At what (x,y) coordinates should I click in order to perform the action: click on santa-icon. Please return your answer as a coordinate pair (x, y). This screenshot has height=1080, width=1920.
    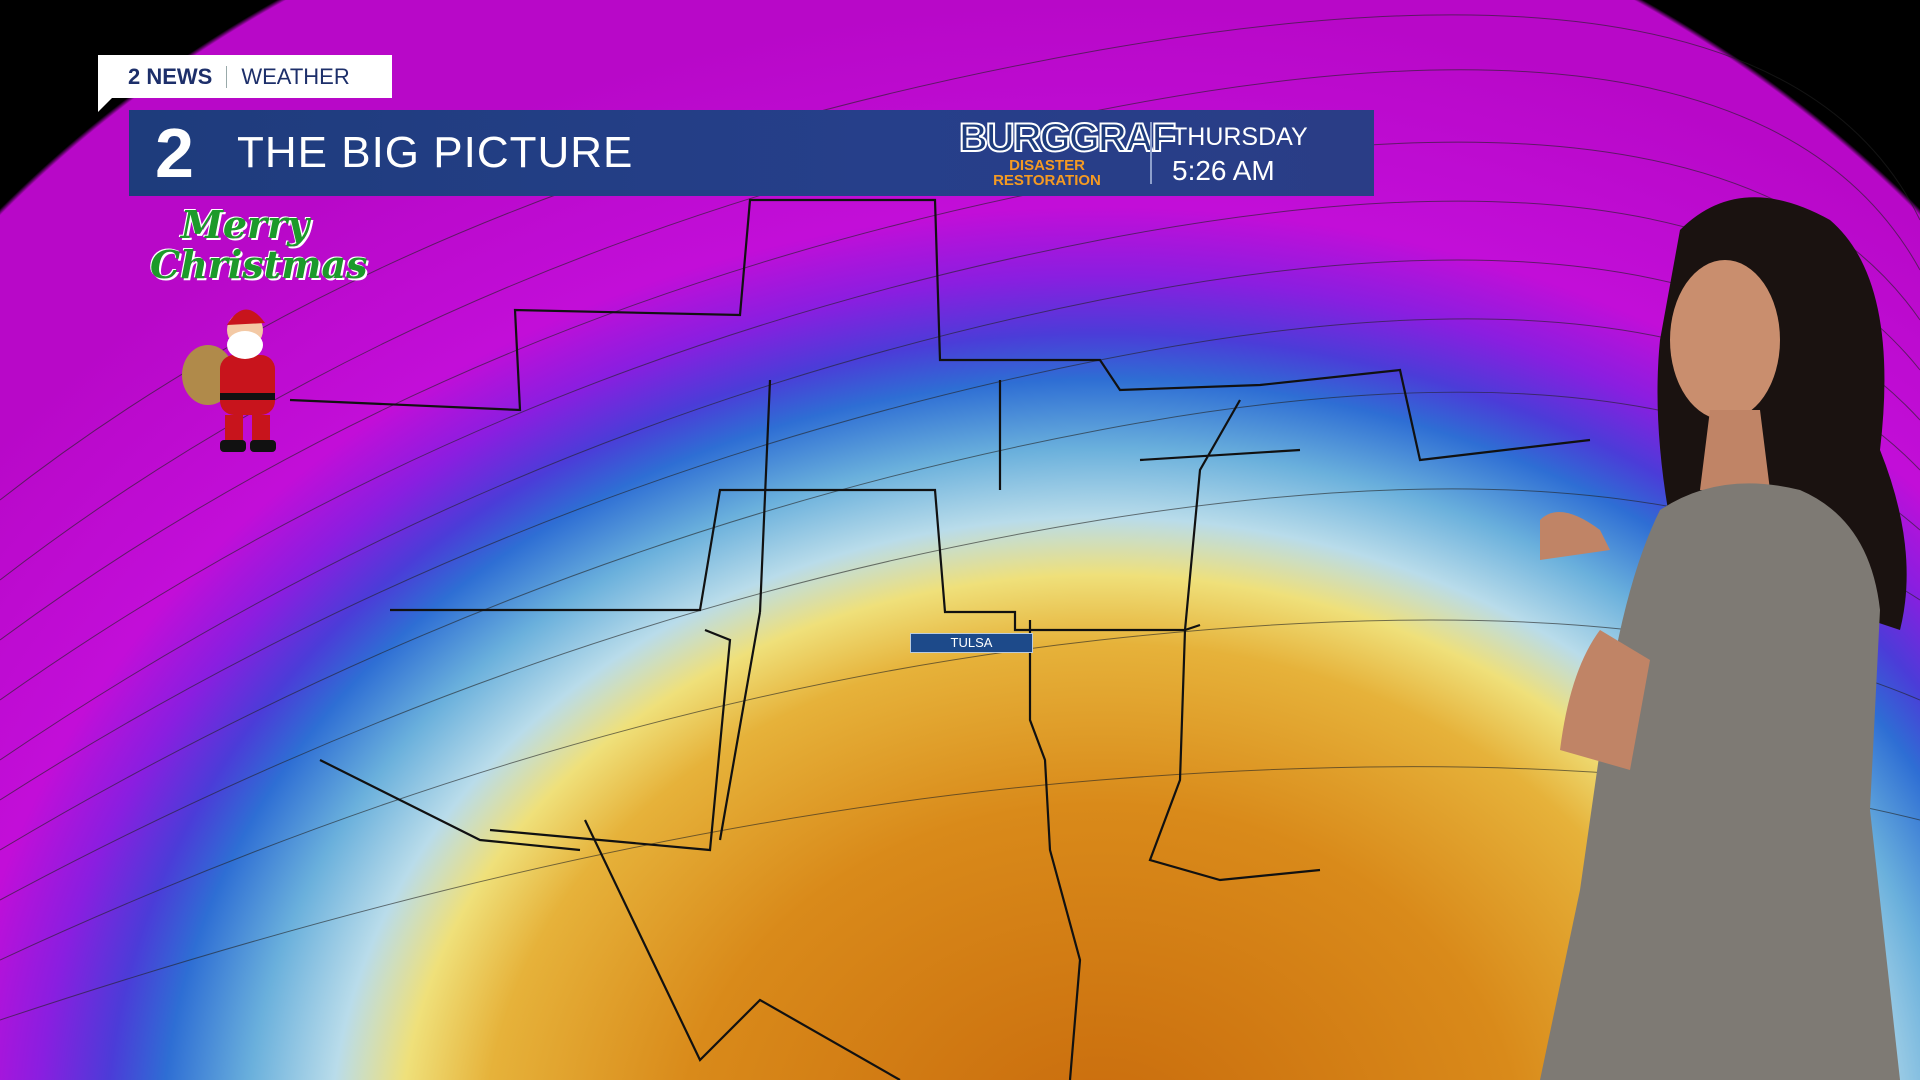
    Looking at the image, I should click on (229, 380).